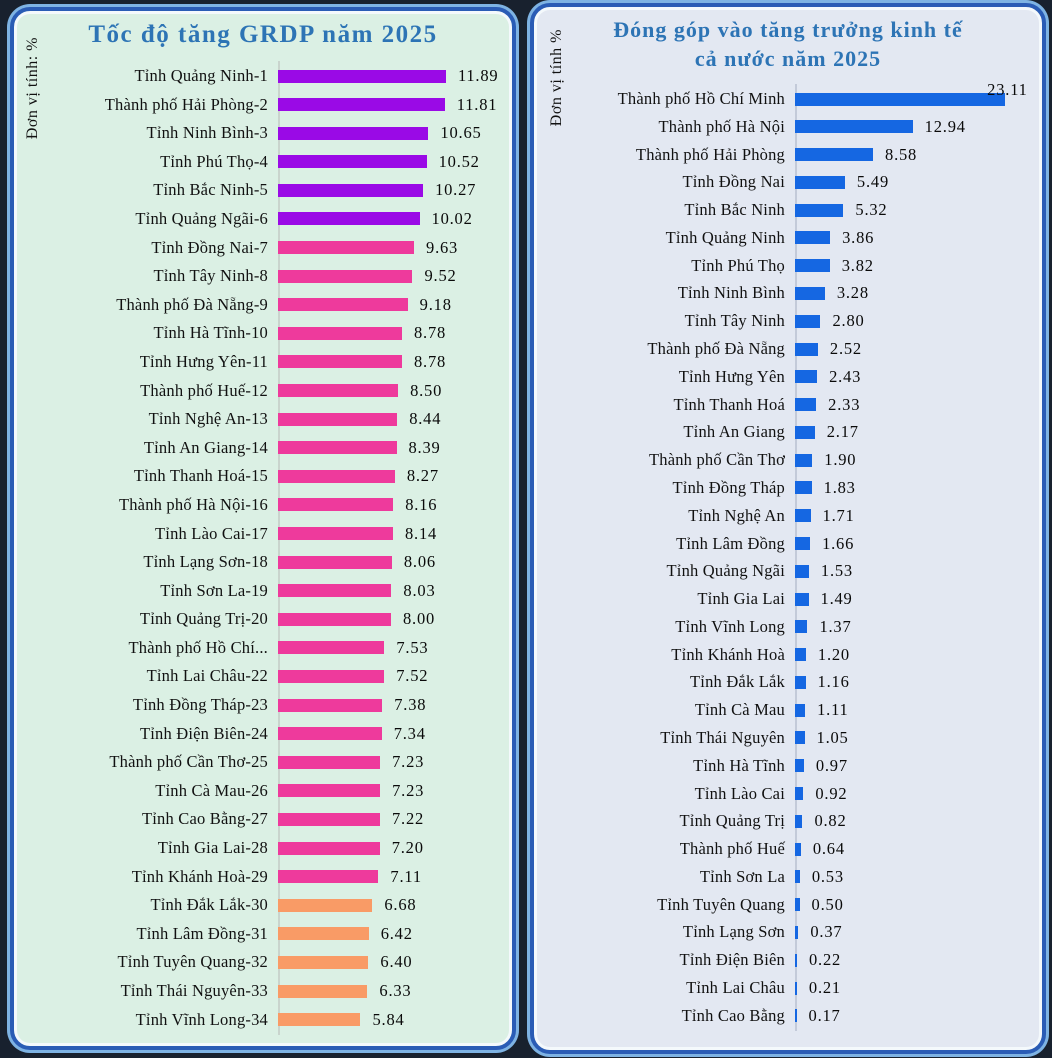 This screenshot has width=1052, height=1058. What do you see at coordinates (430, 361) in the screenshot?
I see `value-label: 8.78` at bounding box center [430, 361].